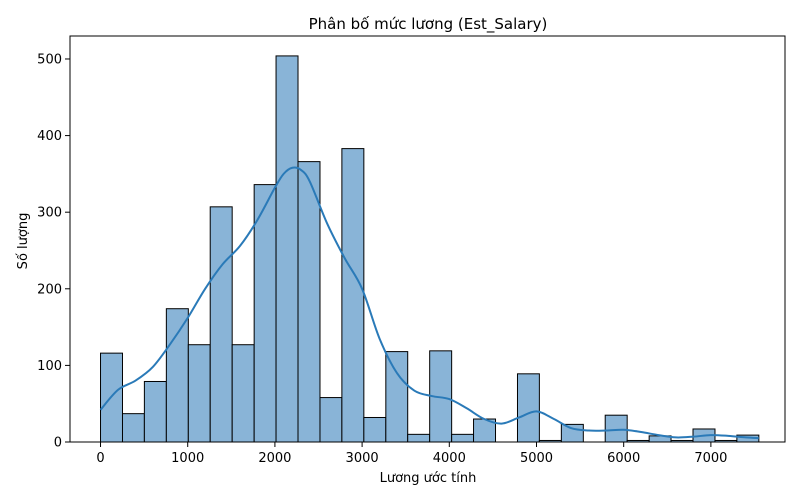 Image resolution: width=800 pixels, height=500 pixels. What do you see at coordinates (58, 443) in the screenshot?
I see `y-tick-label: 0` at bounding box center [58, 443].